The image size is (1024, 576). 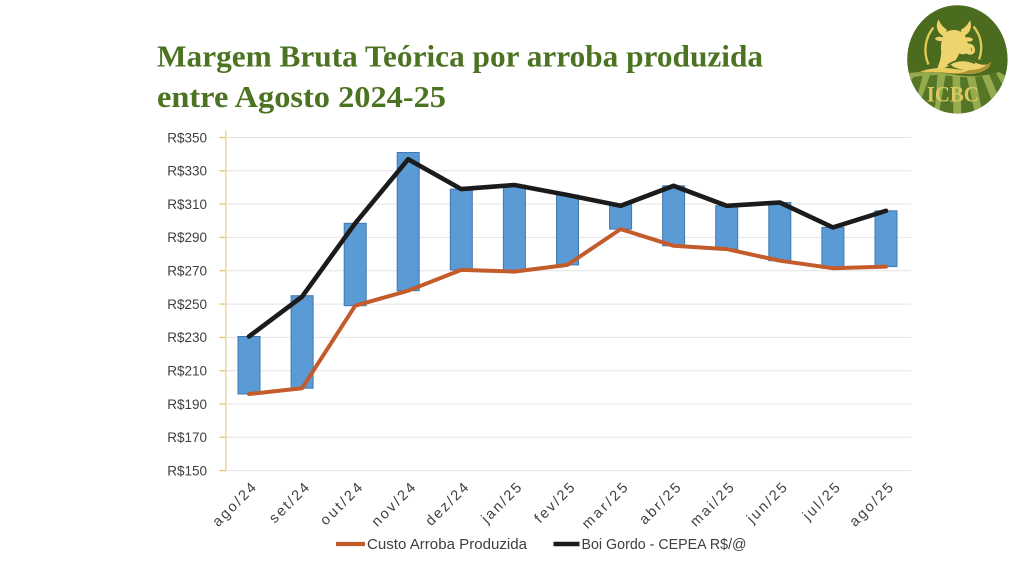 I want to click on svg-text: R$230, so click(x=187, y=337).